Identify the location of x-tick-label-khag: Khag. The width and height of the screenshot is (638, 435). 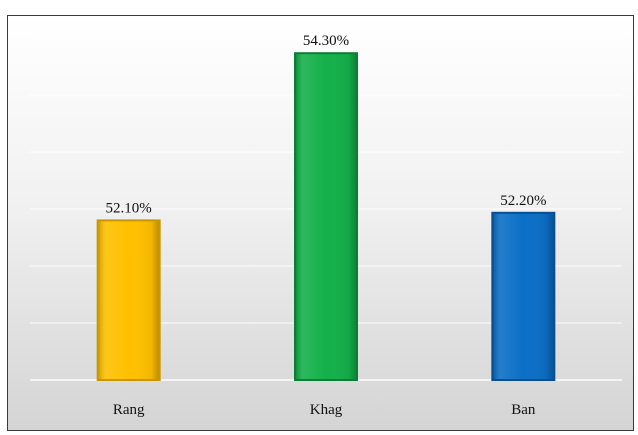
(326, 410).